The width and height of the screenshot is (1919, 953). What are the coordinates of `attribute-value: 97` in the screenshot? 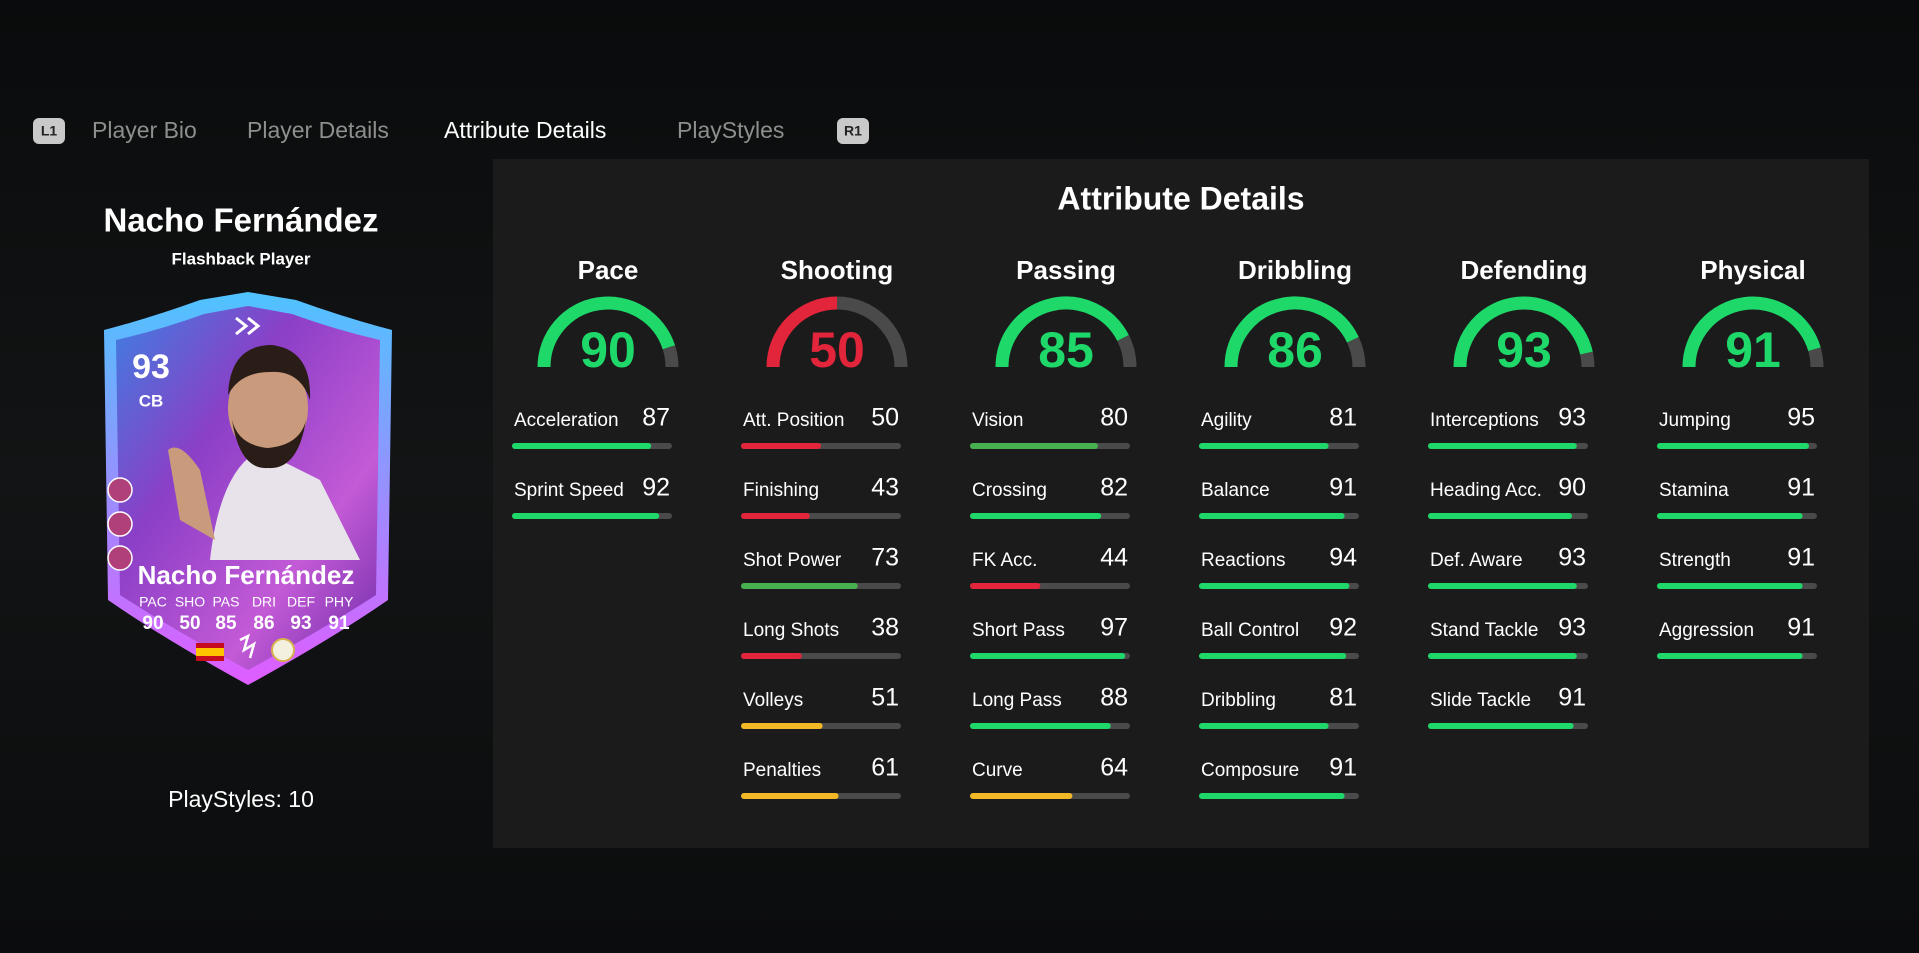 It's located at (1114, 628).